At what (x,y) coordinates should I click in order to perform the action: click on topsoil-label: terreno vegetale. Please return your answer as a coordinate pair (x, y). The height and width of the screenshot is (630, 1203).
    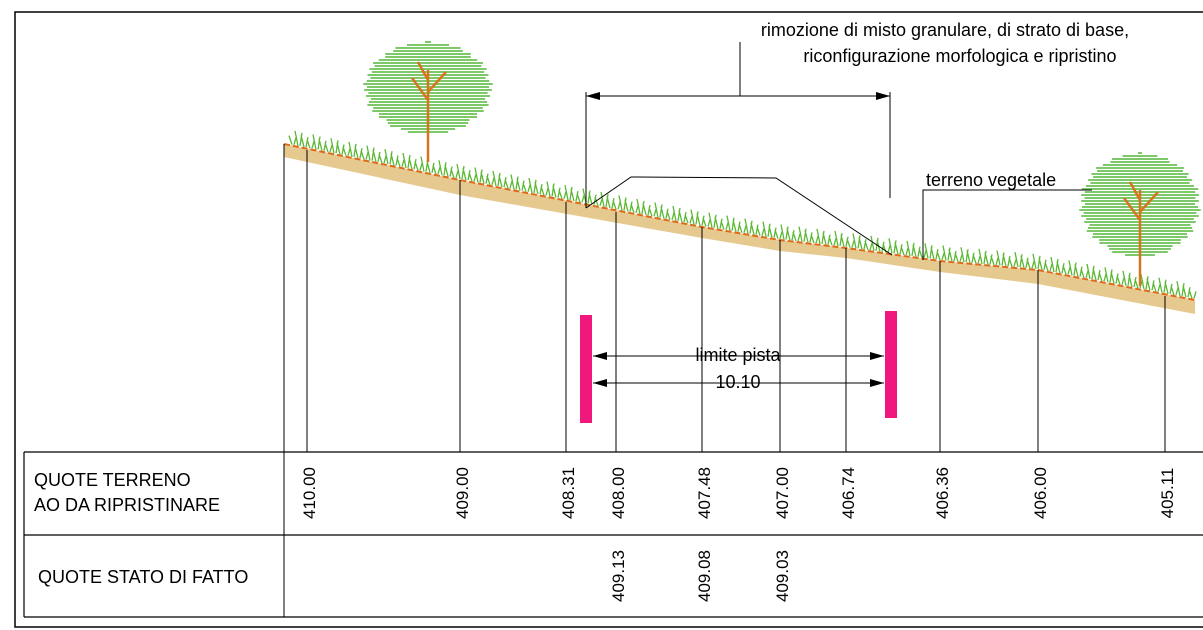
    Looking at the image, I should click on (991, 180).